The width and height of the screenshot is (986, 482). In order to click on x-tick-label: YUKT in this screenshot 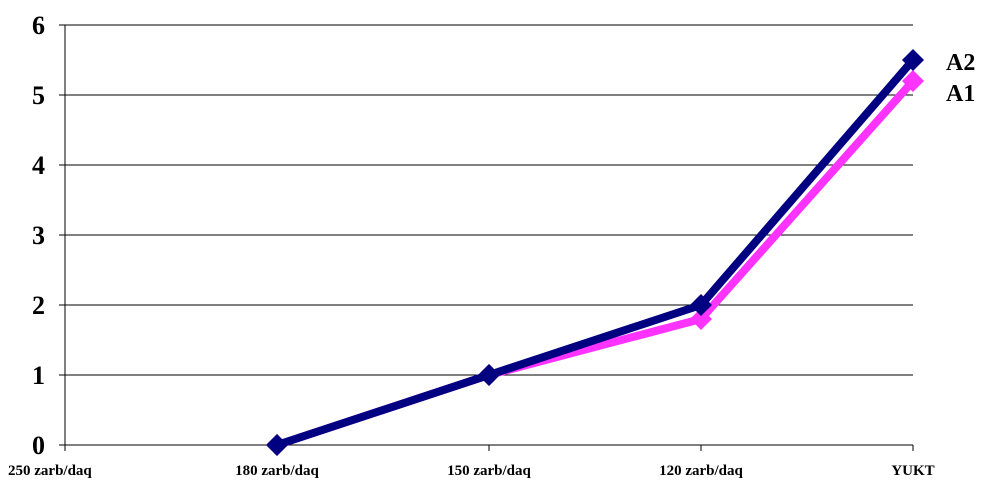, I will do `click(912, 471)`.